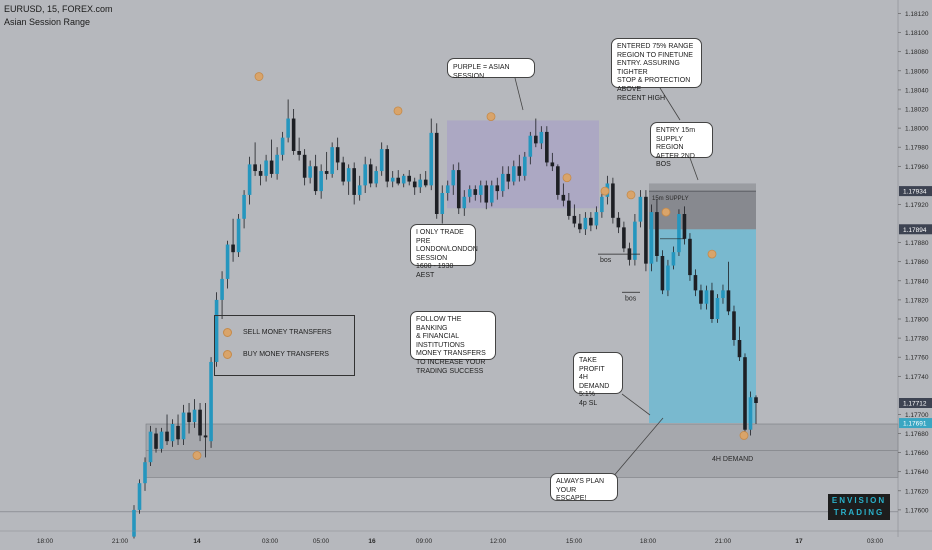 This screenshot has width=932, height=550. Describe the element at coordinates (859, 512) in the screenshot. I see `logo-line-2: TRADING` at that location.